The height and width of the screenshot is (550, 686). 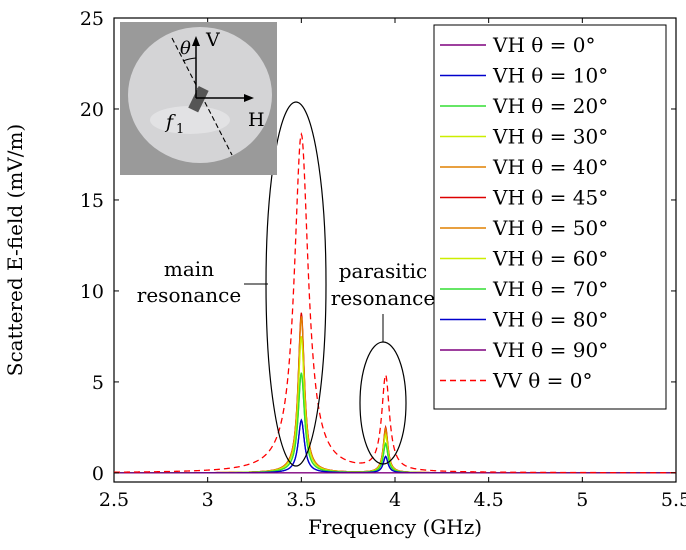 What do you see at coordinates (550, 198) in the screenshot?
I see `legend-label: VH θ = 45°` at bounding box center [550, 198].